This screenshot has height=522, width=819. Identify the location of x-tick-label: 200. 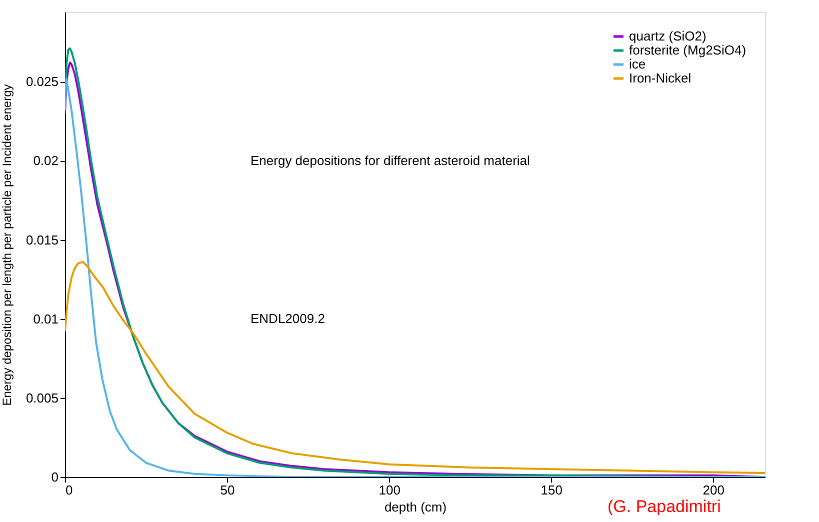
(713, 490).